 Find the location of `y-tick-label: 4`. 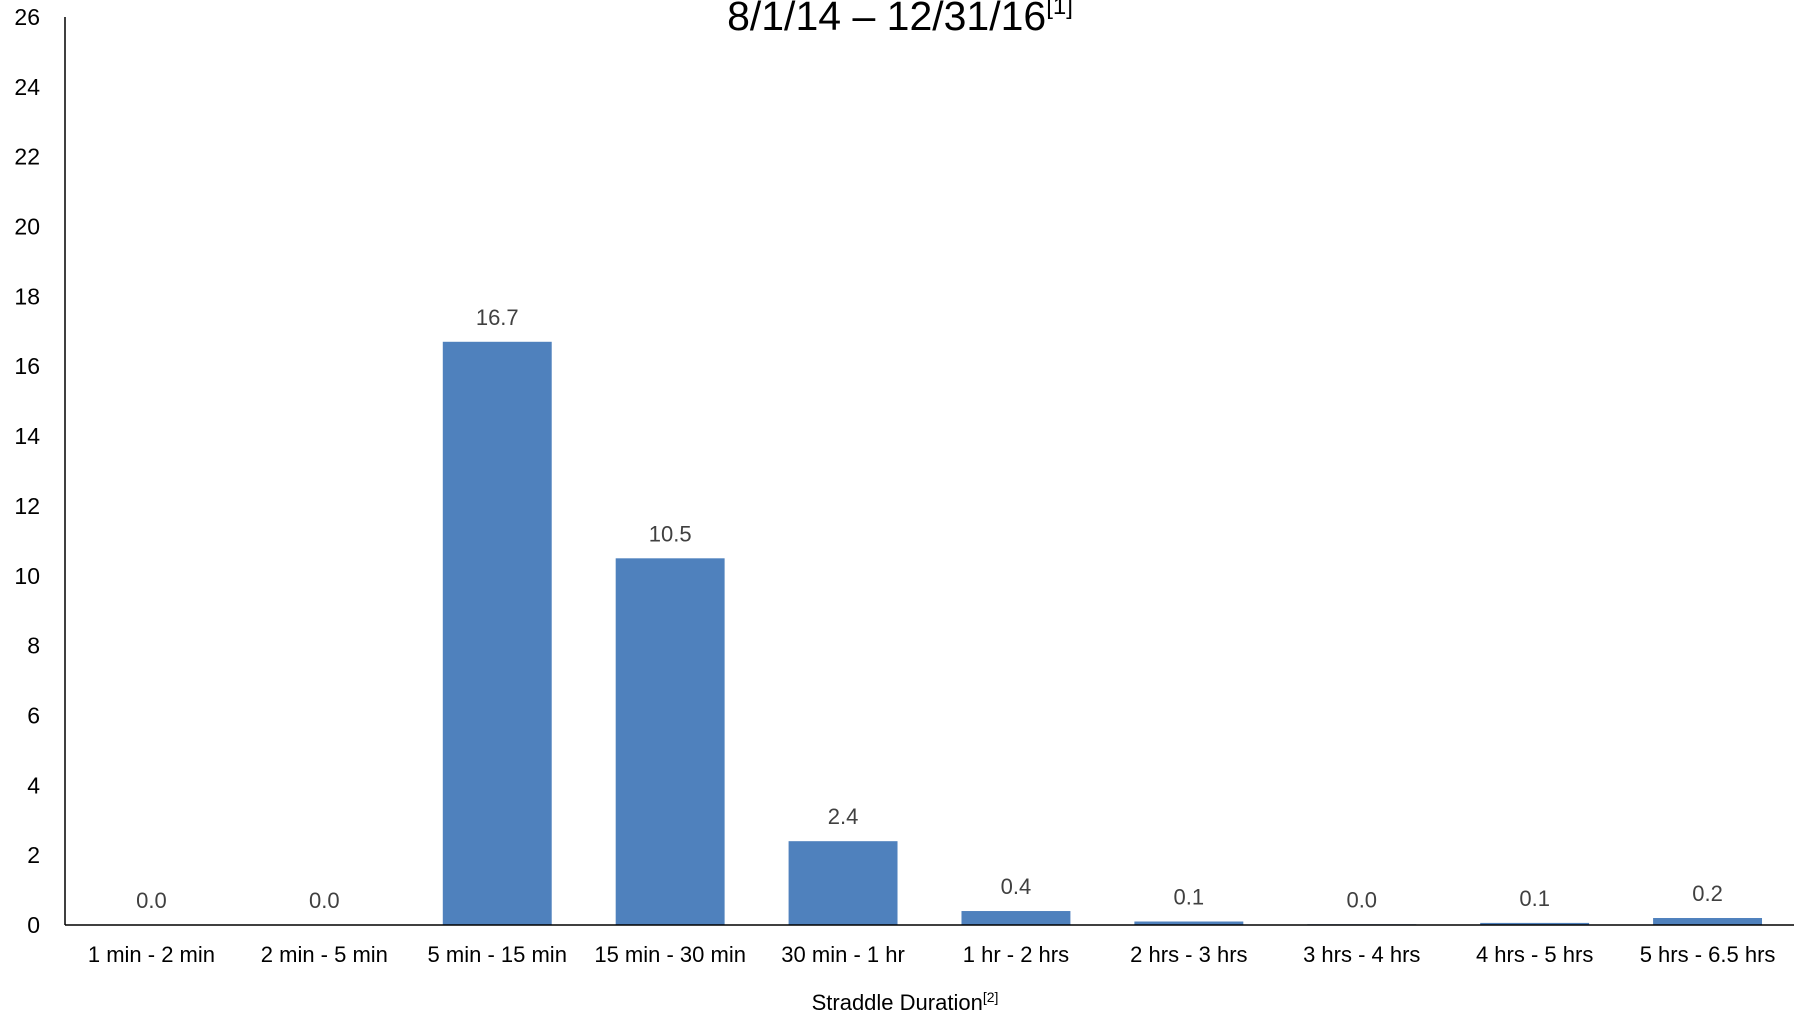

y-tick-label: 4 is located at coordinates (33, 785).